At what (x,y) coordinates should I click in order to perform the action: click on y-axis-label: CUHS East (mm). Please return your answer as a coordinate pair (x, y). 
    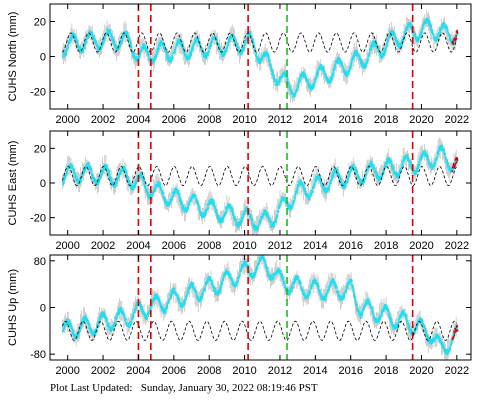
    Looking at the image, I should click on (13, 183).